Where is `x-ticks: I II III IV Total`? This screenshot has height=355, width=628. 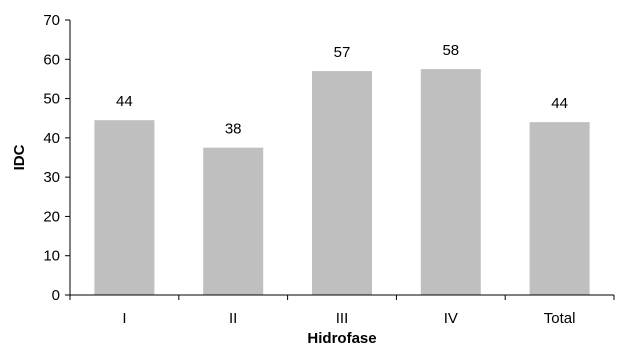
x-ticks: I II III IV Total is located at coordinates (342, 311).